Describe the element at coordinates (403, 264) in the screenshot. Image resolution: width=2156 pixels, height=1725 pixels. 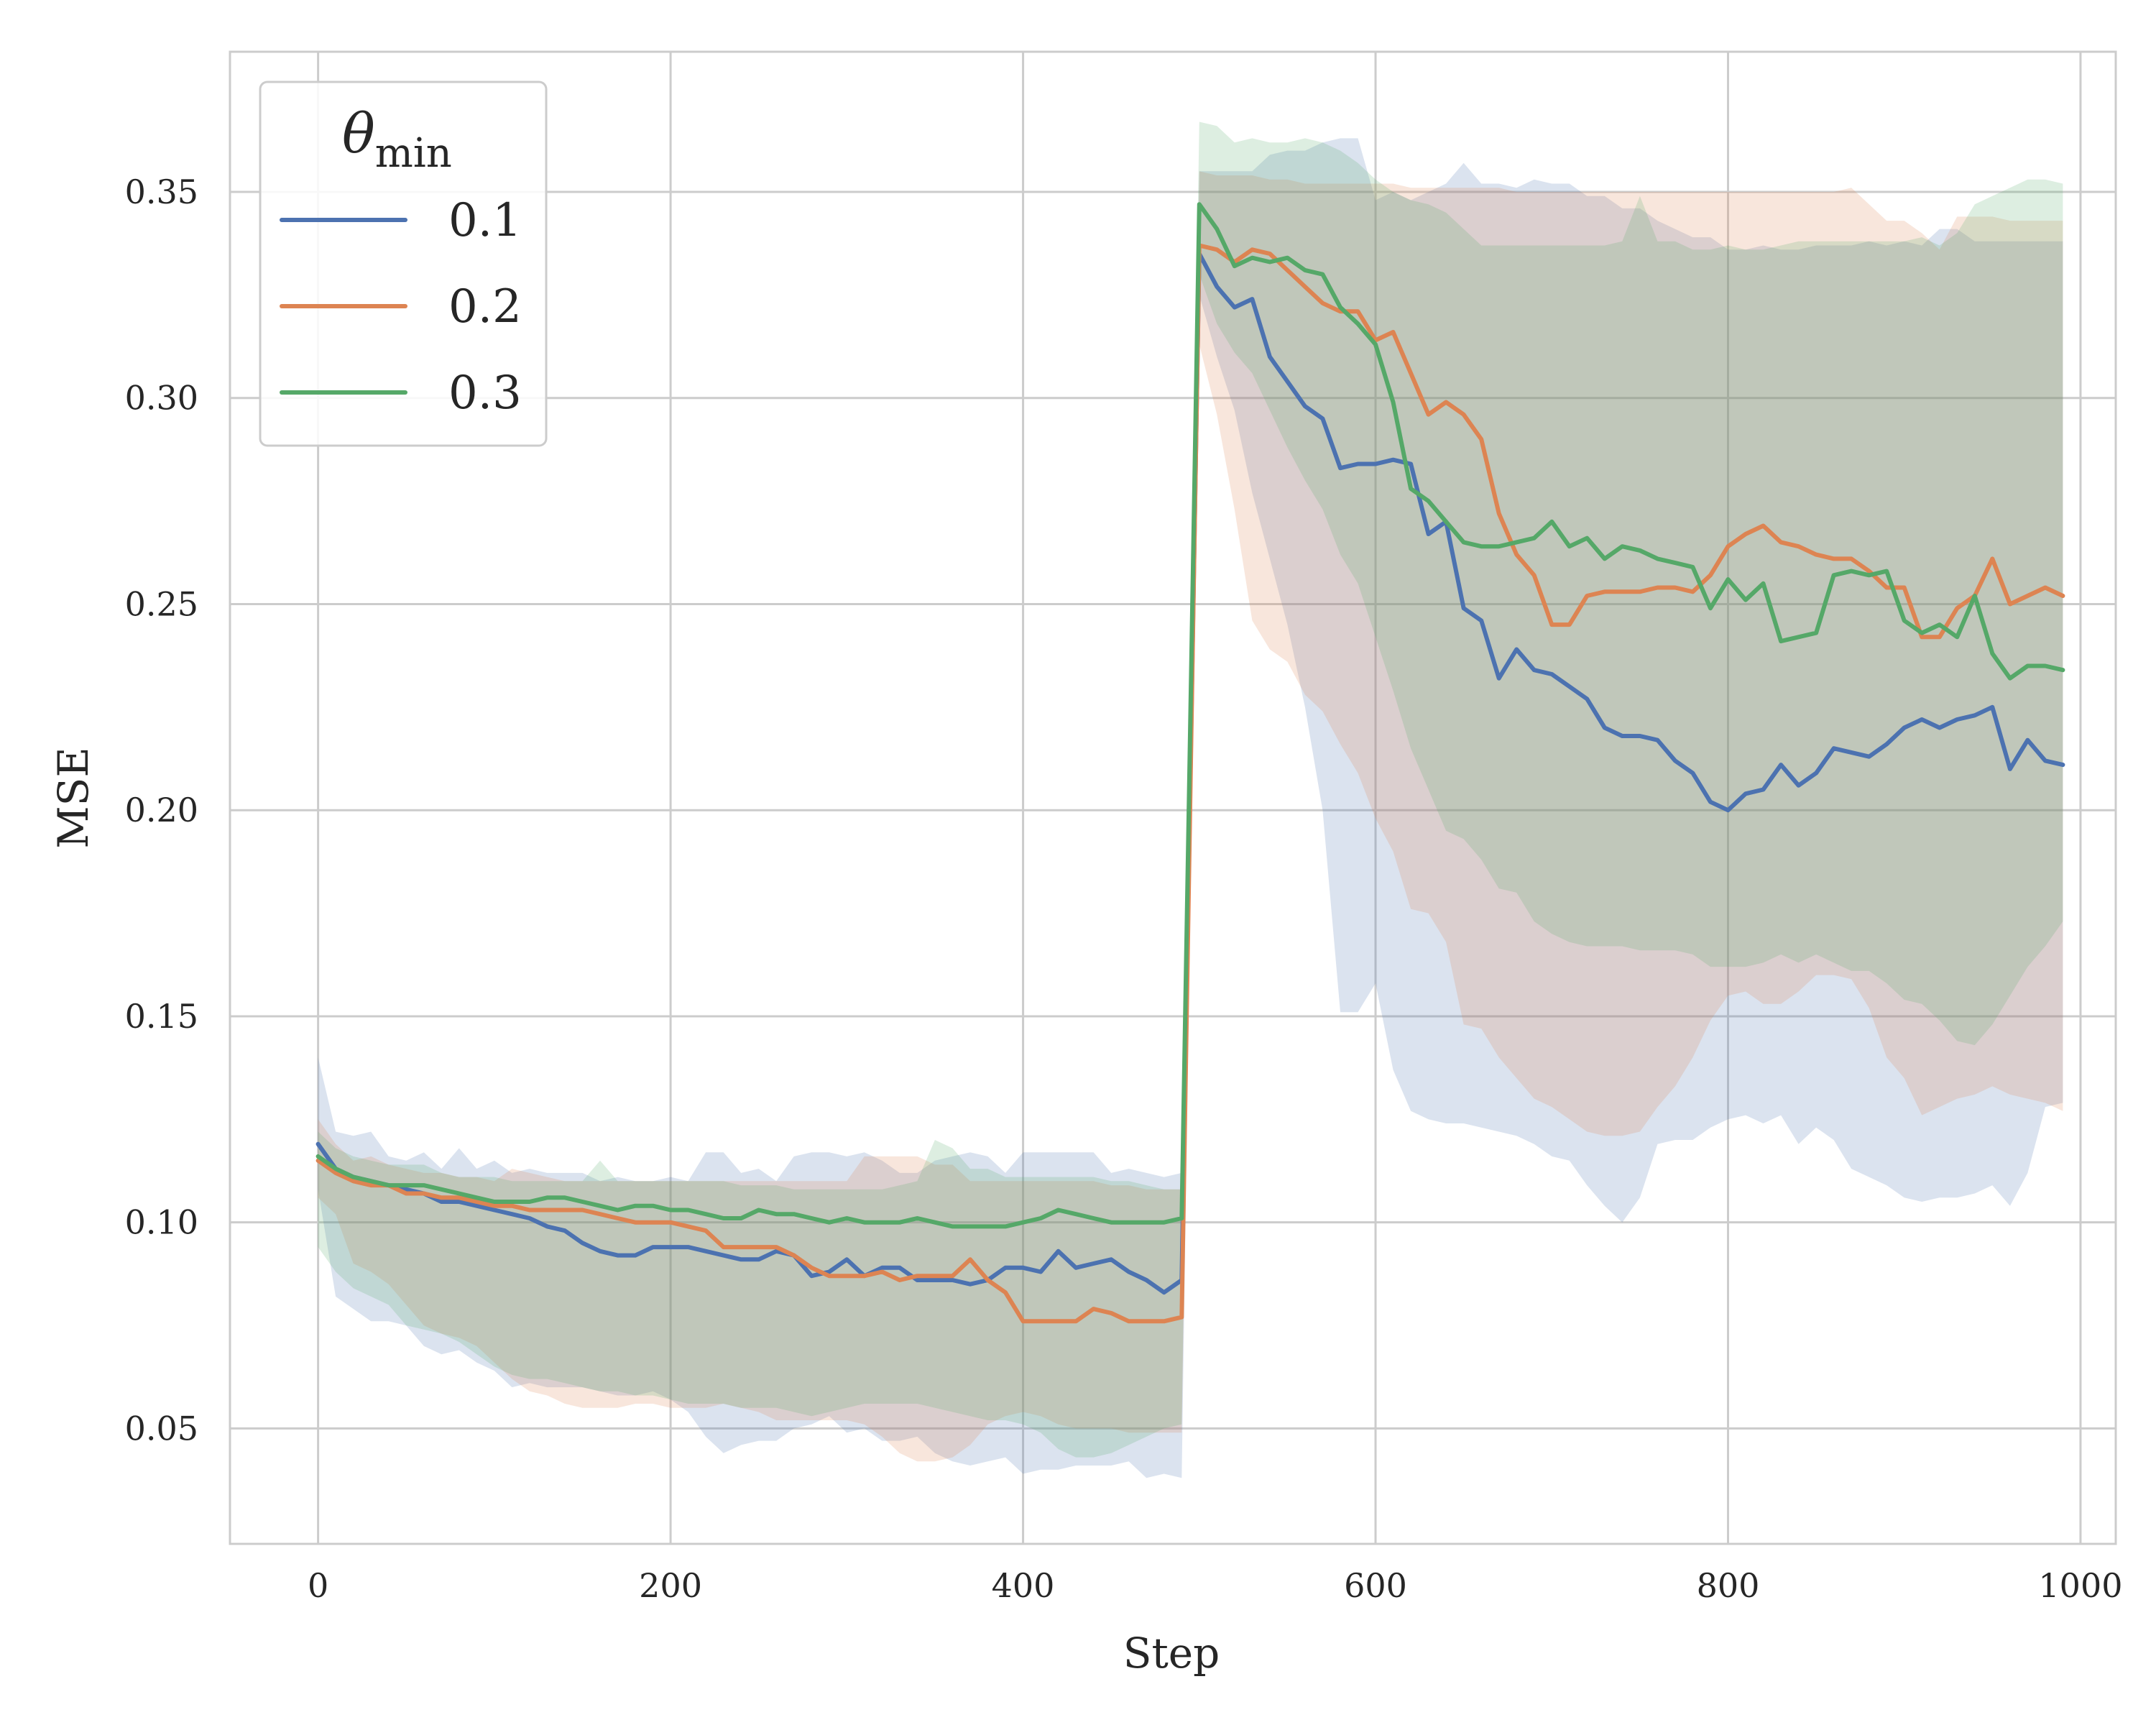
I see `legend: θmin 0.1 0.2 0.3` at that location.